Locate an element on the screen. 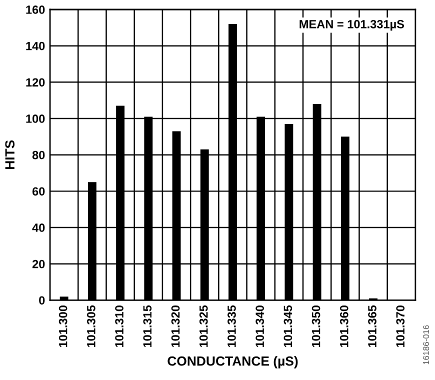 The width and height of the screenshot is (435, 380). y-tick-label: 40 is located at coordinates (38, 228).